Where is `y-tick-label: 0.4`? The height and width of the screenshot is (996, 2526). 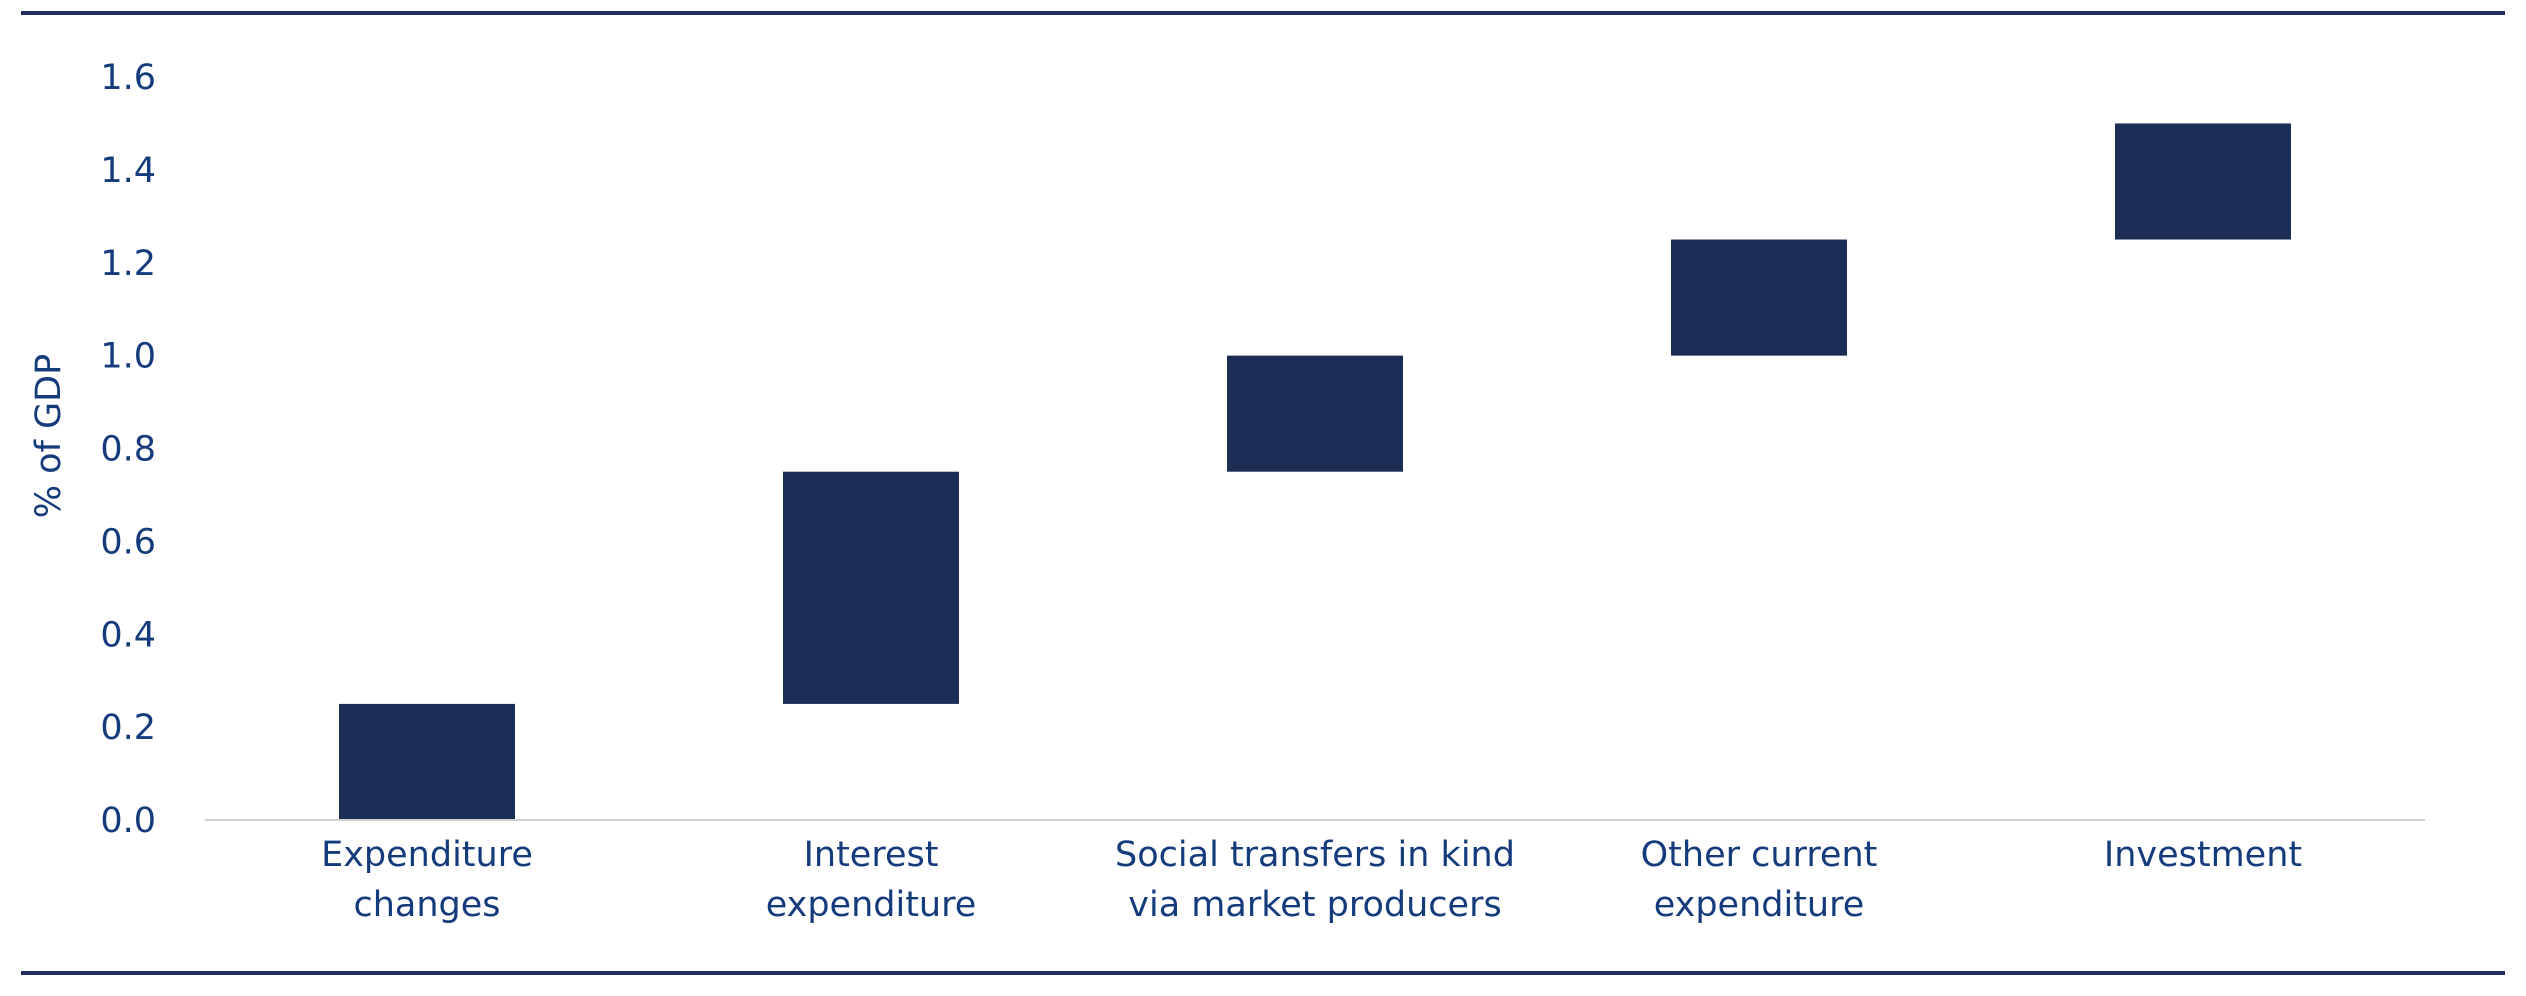
y-tick-label: 0.4 is located at coordinates (128, 635).